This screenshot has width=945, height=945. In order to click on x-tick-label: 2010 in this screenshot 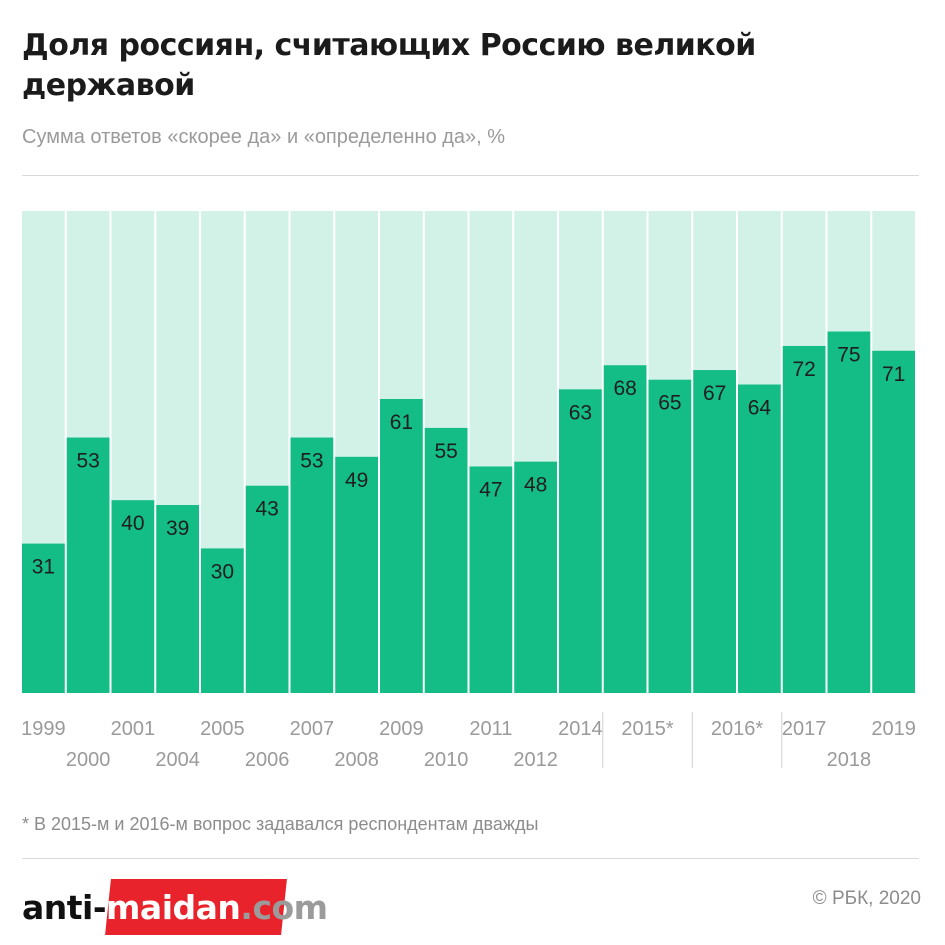, I will do `click(446, 760)`.